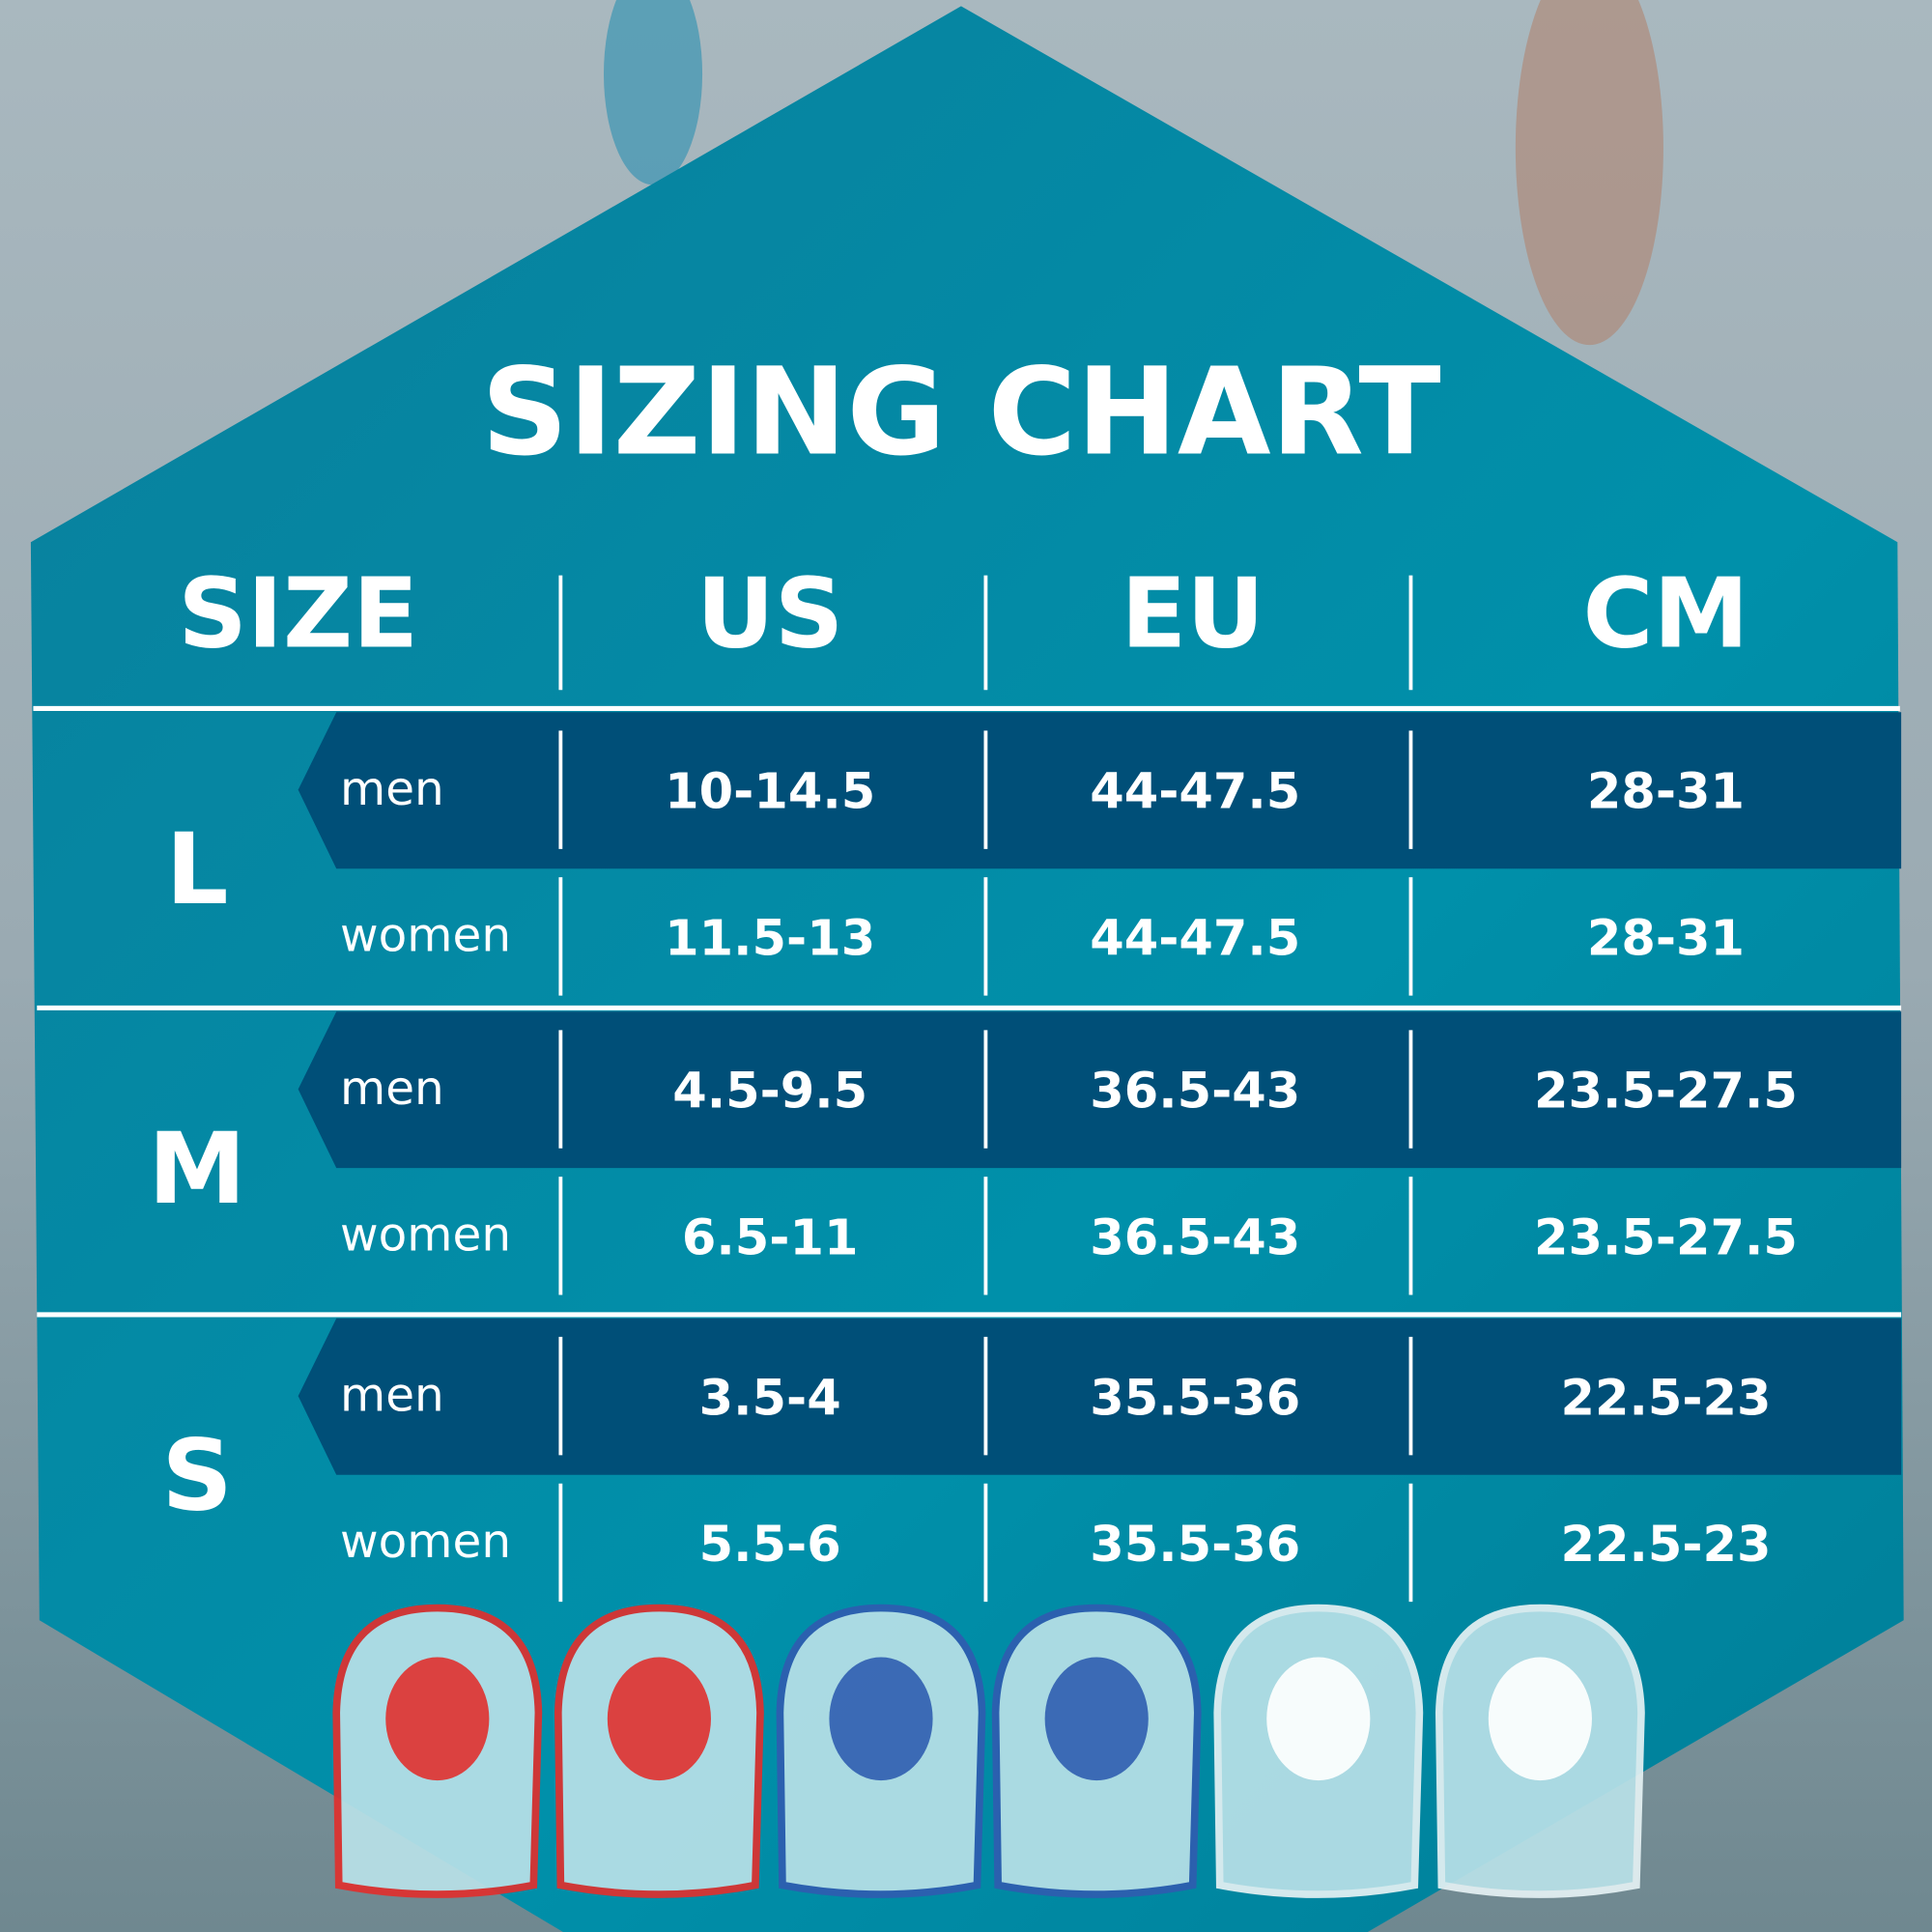 This screenshot has height=1932, width=1932. I want to click on cell-us: 4.5-9.5, so click(769, 1092).